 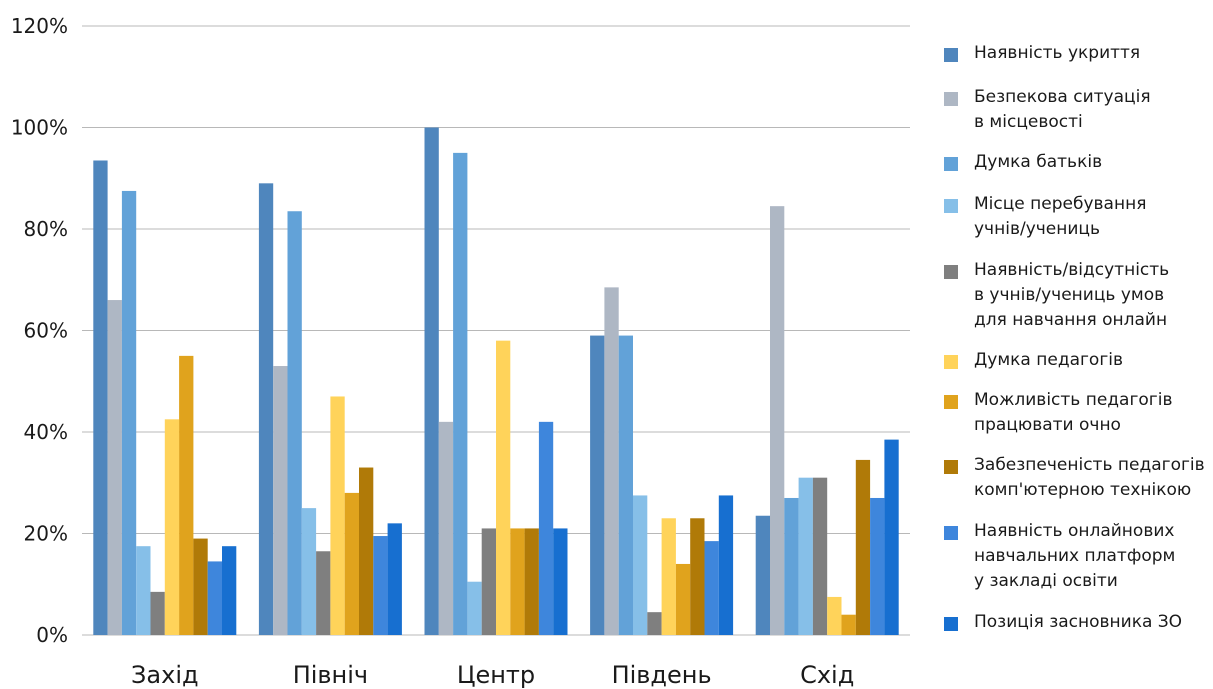 I want to click on legend-label: Думка батьків, so click(x=1038, y=162).